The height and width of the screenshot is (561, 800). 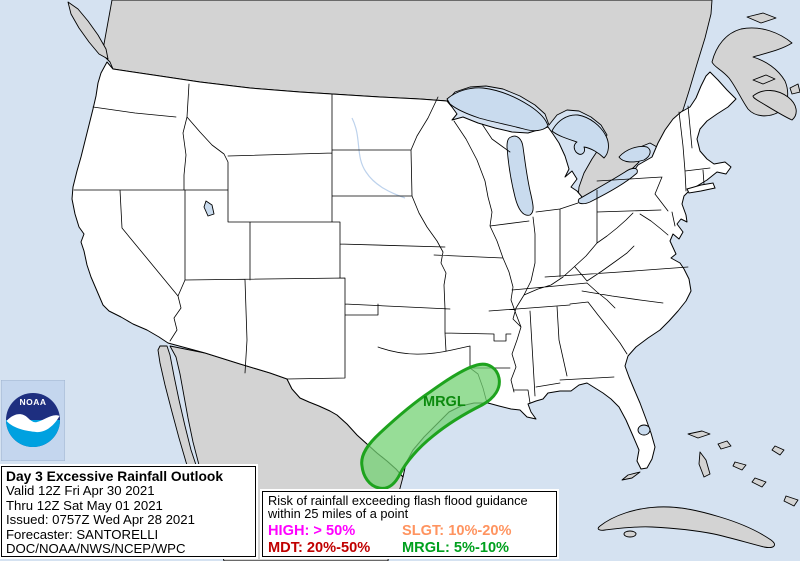 What do you see at coordinates (115, 476) in the screenshot?
I see `outlook-title: Day 3 Excessive Rainfall Outlook` at bounding box center [115, 476].